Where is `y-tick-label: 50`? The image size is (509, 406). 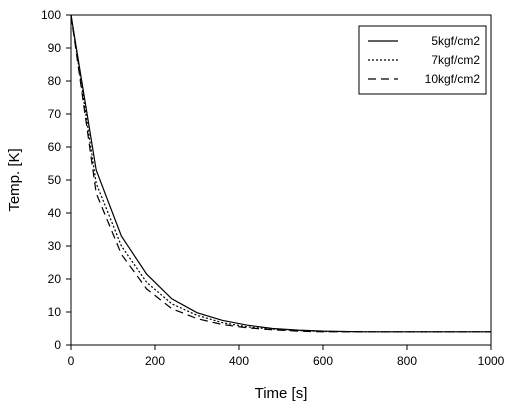 y-tick-label: 50 is located at coordinates (55, 180).